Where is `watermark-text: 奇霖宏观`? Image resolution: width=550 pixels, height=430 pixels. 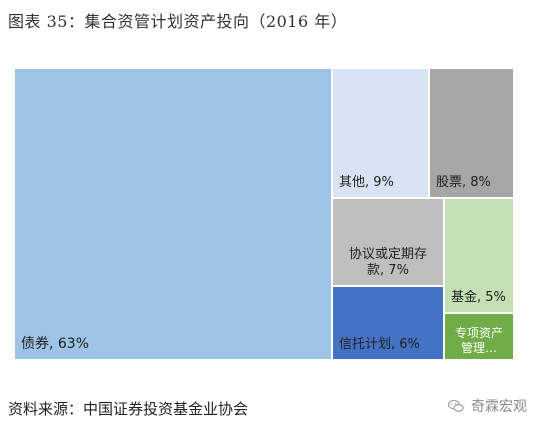
watermark-text: 奇霖宏观 is located at coordinates (499, 407).